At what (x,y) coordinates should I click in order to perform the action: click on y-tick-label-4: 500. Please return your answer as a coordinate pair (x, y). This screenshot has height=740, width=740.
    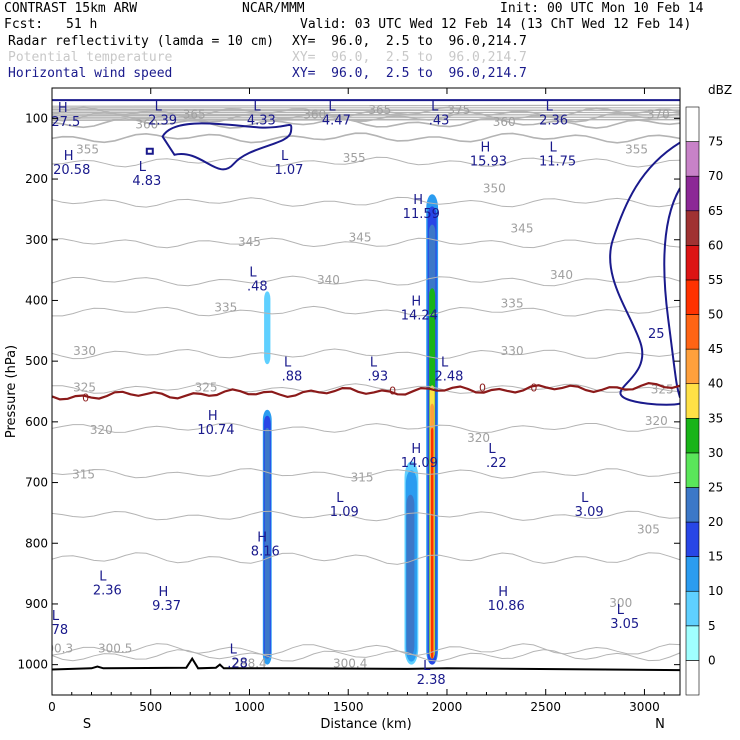
    Looking at the image, I should click on (36, 361).